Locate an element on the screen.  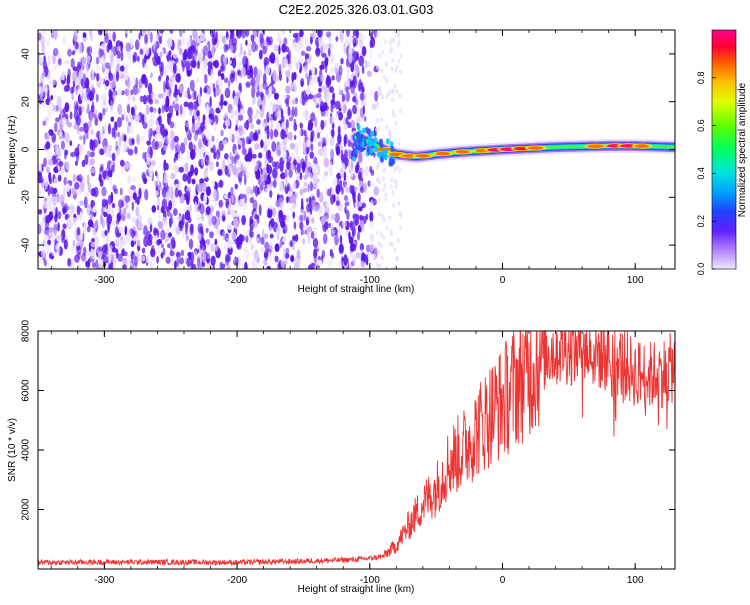
spectrogram-x-tick-label: 0 is located at coordinates (503, 280).